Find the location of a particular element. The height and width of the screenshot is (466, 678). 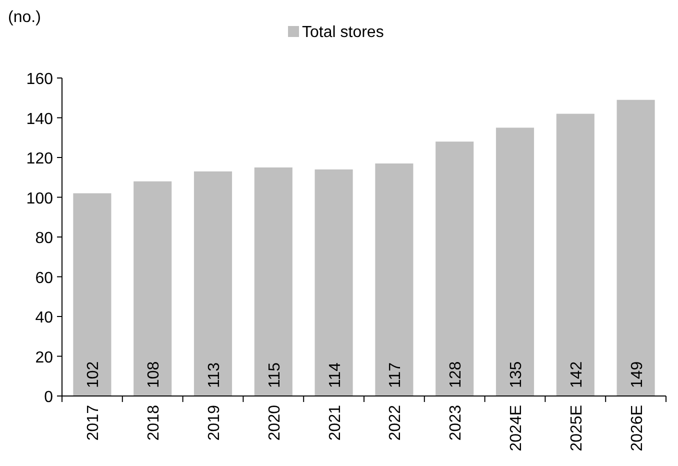

y-tick-label: 0 is located at coordinates (49, 397).